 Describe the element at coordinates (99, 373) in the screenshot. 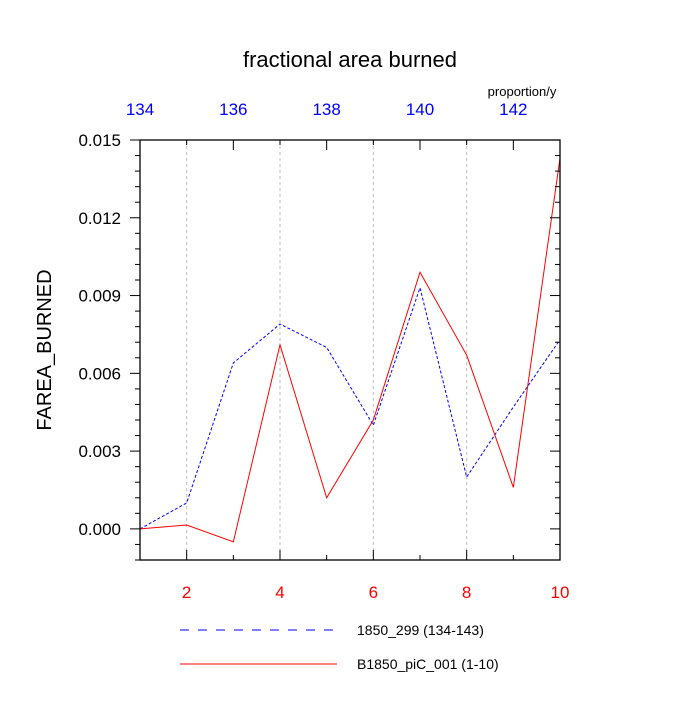

I see `y-axis-tick-label: 0.006` at that location.